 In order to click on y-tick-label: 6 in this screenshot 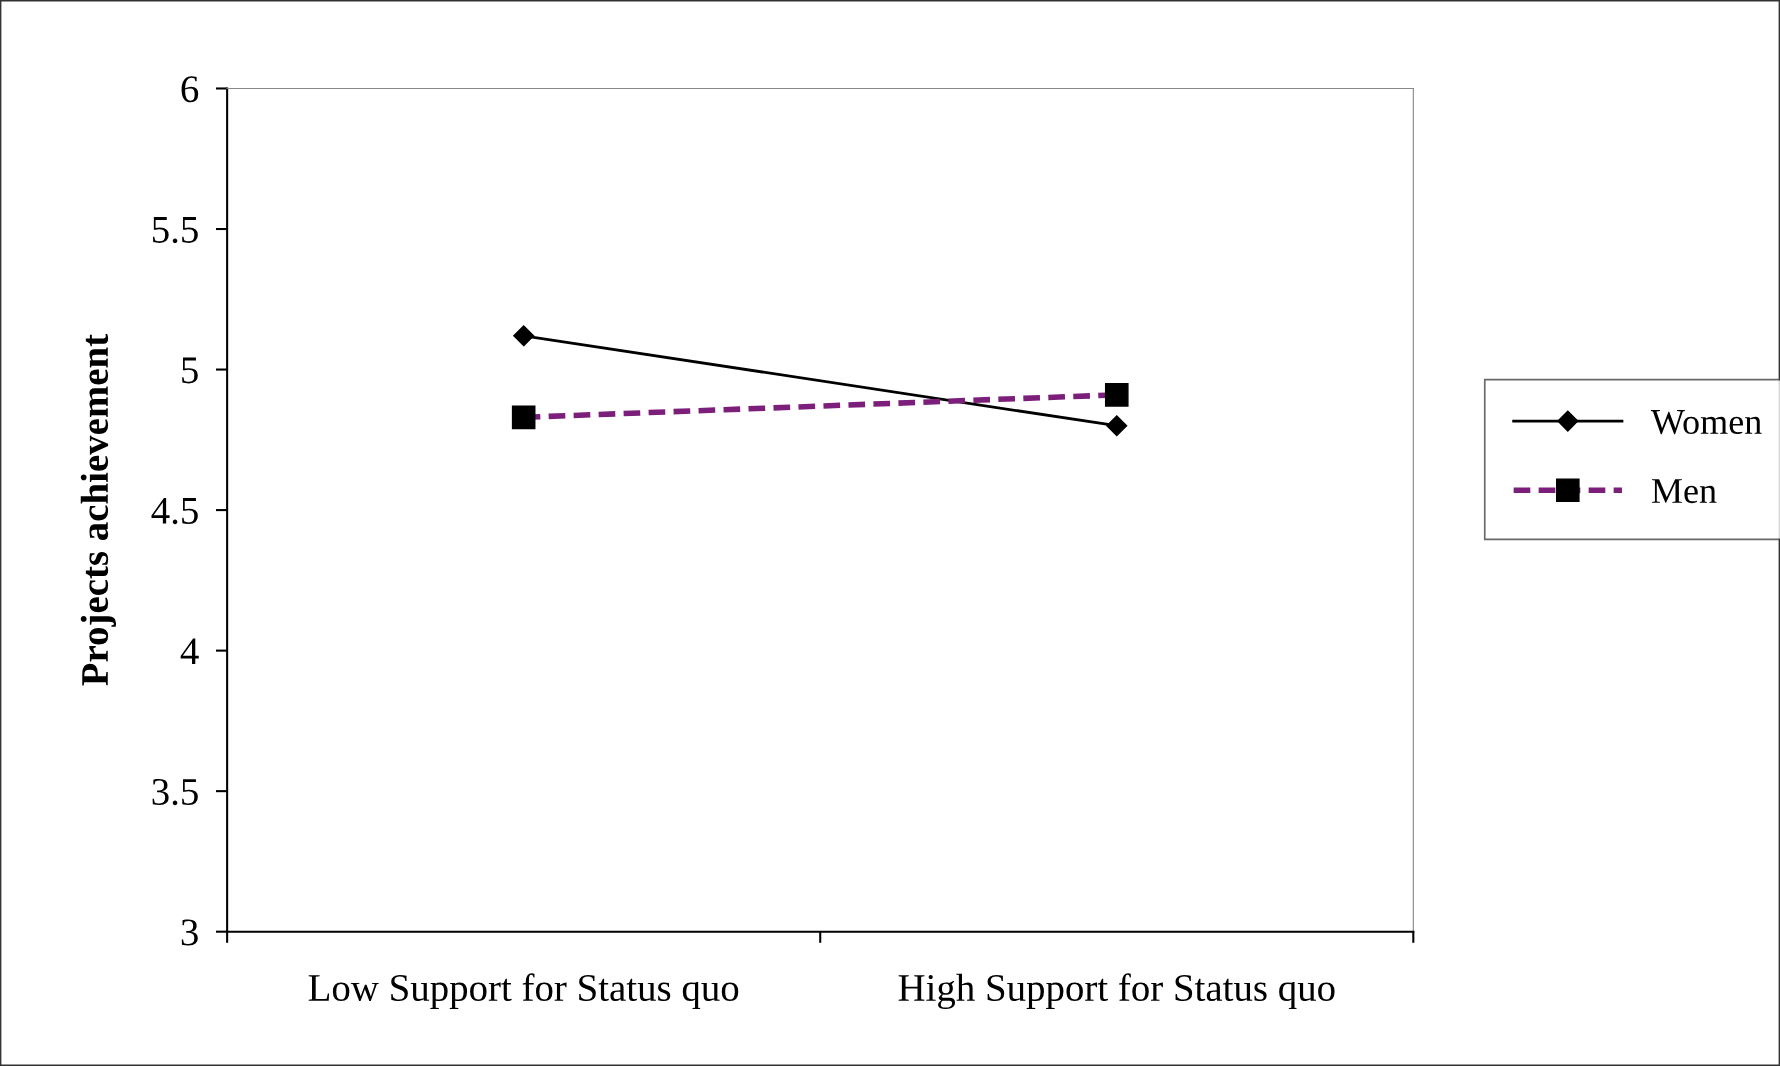, I will do `click(190, 89)`.